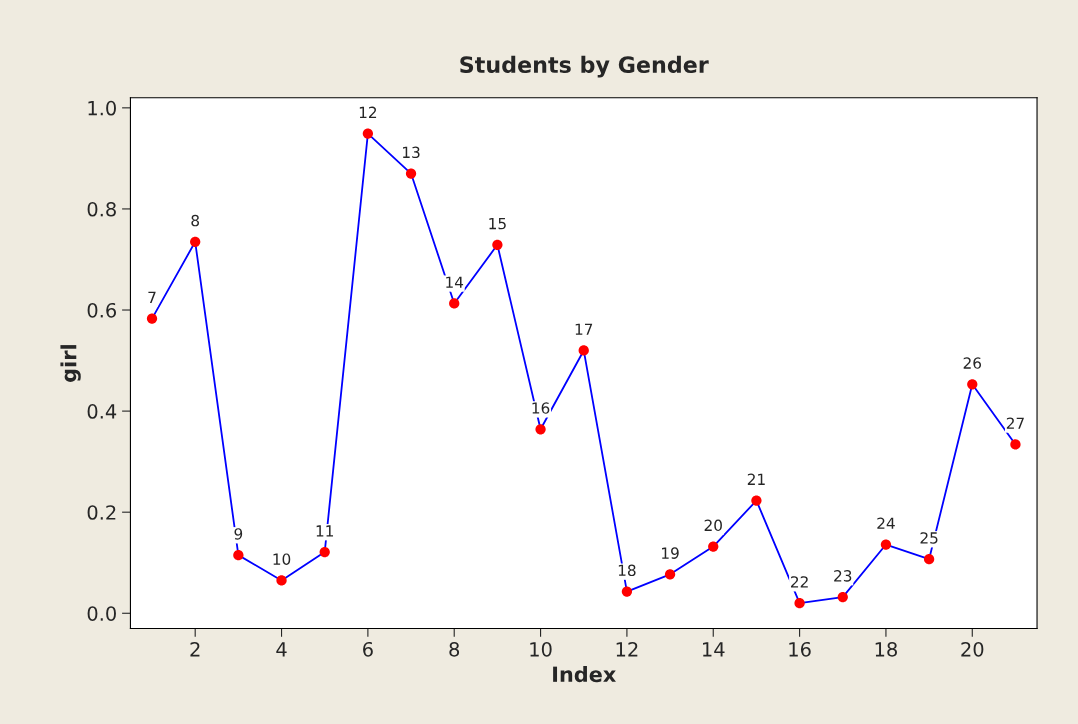 The width and height of the screenshot is (1078, 724). Describe the element at coordinates (368, 649) in the screenshot. I see `x-tick-label: 6` at that location.